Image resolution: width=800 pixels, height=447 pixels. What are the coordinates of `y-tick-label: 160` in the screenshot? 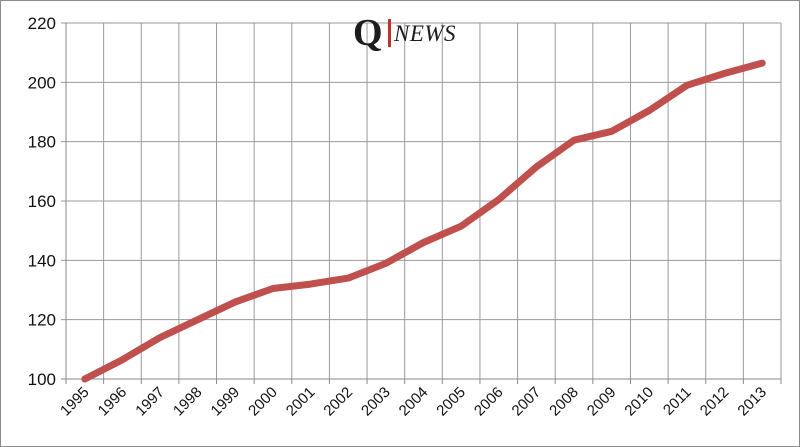 It's located at (42, 201).